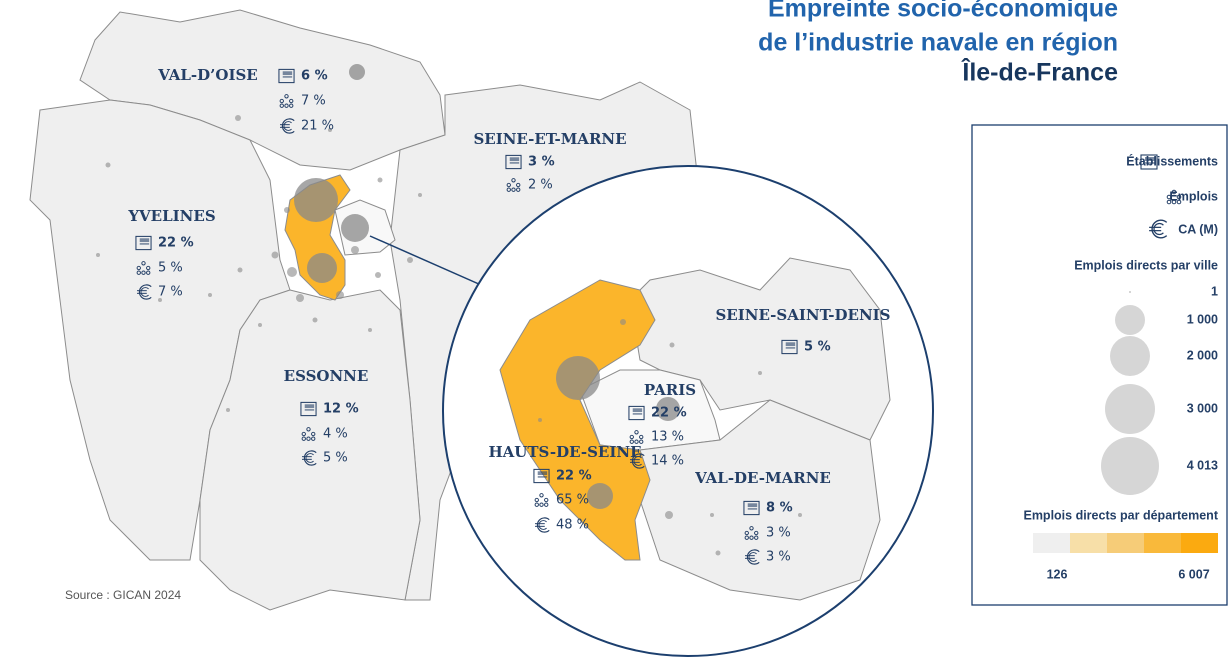 This screenshot has height=657, width=1228. What do you see at coordinates (335, 434) in the screenshot?
I see `stat-value: 4 %` at bounding box center [335, 434].